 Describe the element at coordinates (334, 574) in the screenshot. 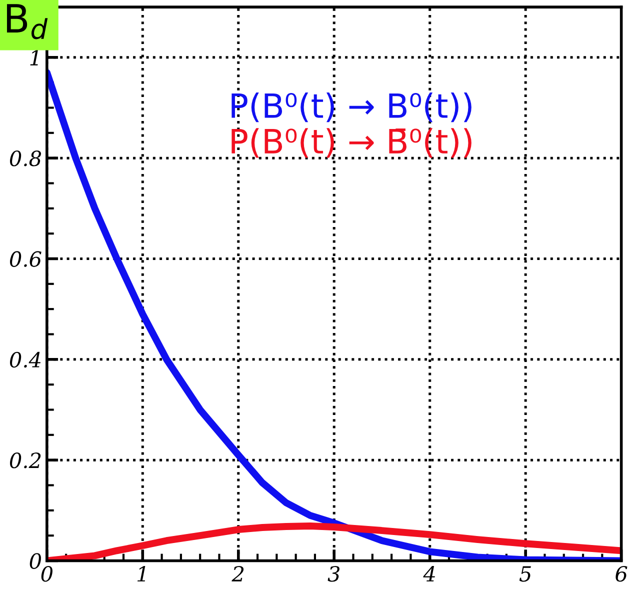

I see `x-tick-label: 3` at that location.